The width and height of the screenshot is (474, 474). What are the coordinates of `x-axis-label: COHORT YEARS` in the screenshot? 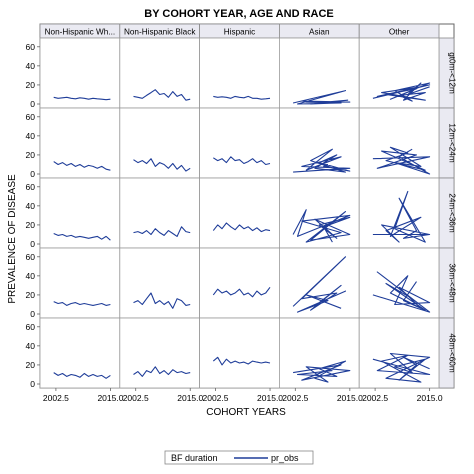 It's located at (246, 412).